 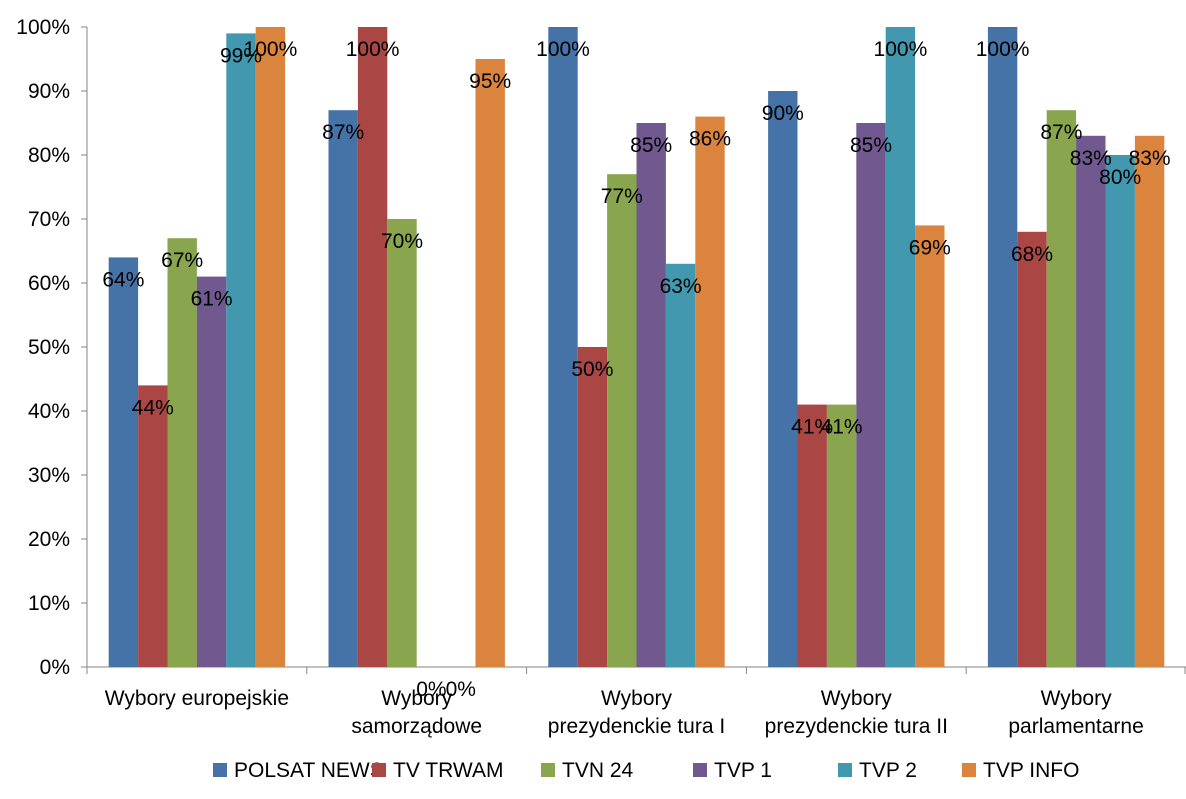 What do you see at coordinates (743, 770) in the screenshot?
I see `legend-label: TVP 1` at bounding box center [743, 770].